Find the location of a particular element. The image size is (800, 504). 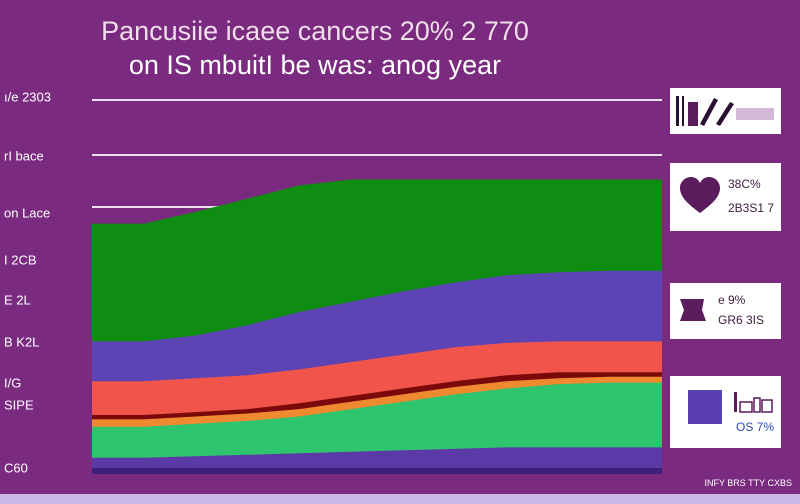

y-tick-label: rI bace is located at coordinates (24, 156).